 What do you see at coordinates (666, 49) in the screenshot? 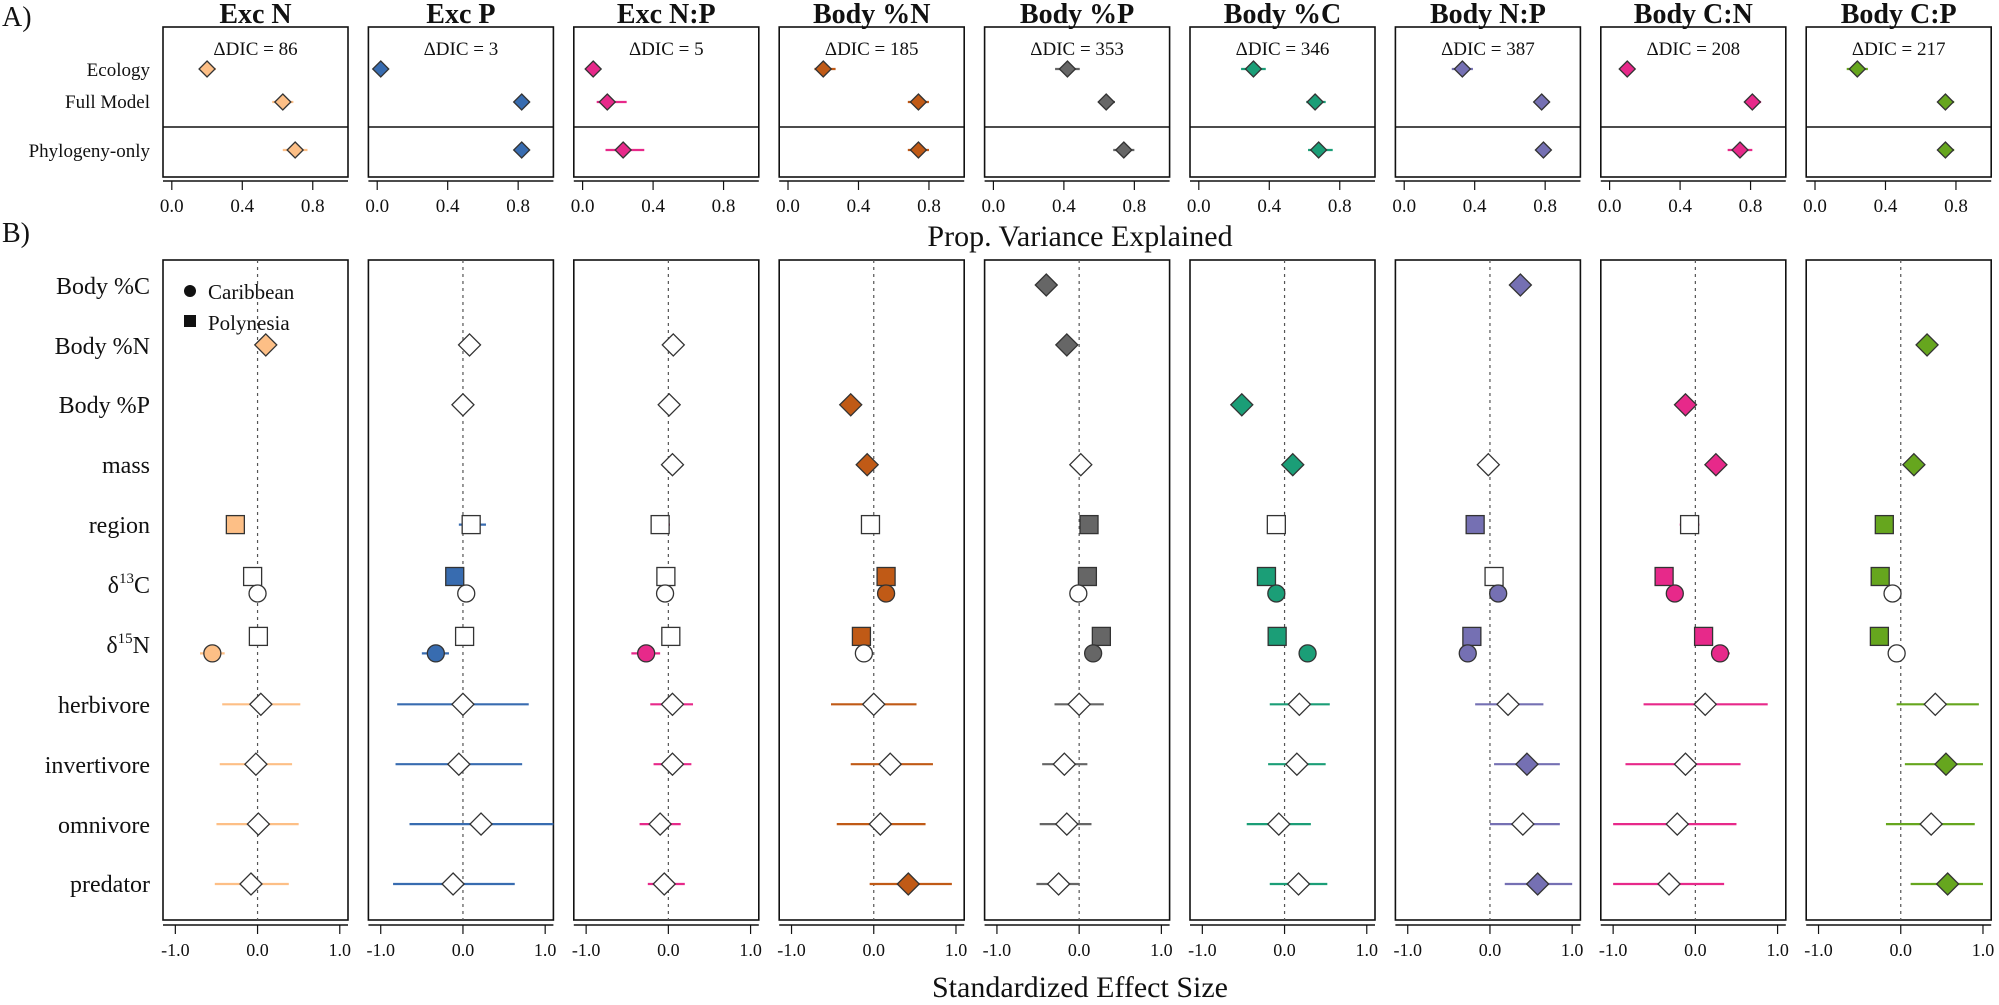
I see `delta-dic-exc-n-p: ΔDIC = 5` at bounding box center [666, 49].